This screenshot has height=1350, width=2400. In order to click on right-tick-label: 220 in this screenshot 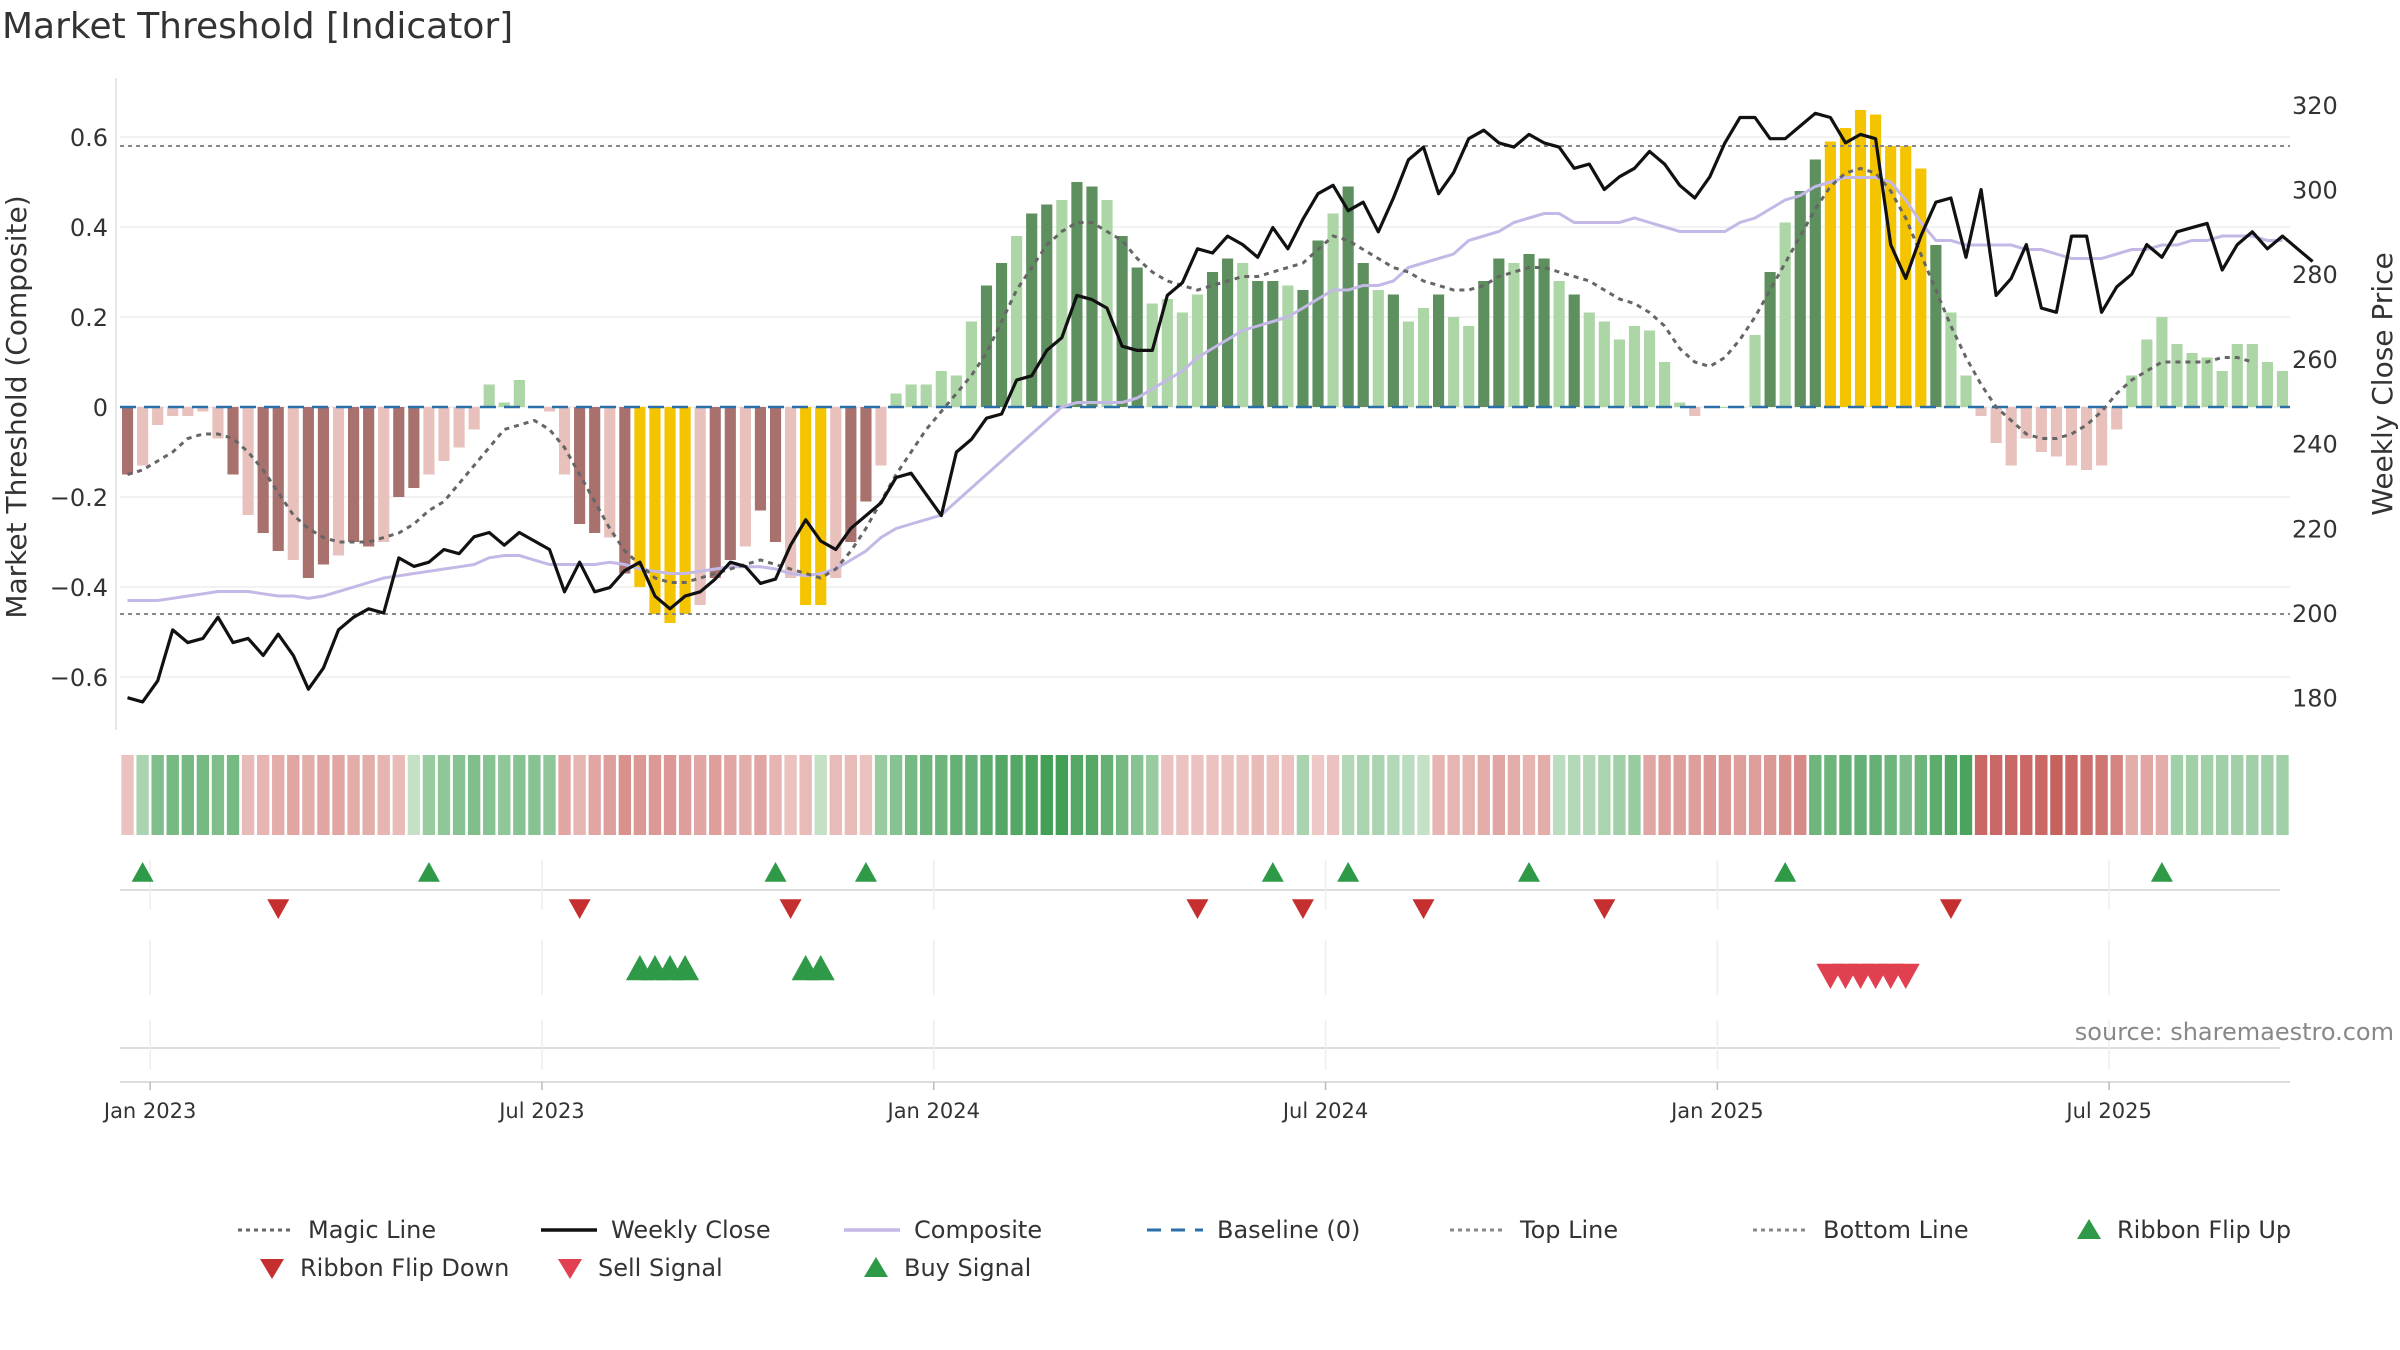, I will do `click(2315, 529)`.